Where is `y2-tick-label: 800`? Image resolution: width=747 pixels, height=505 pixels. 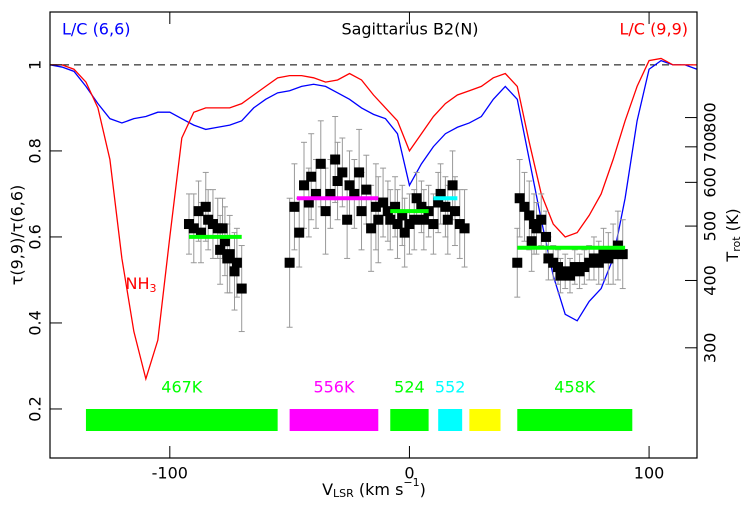 y2-tick-label: 800 is located at coordinates (710, 117).